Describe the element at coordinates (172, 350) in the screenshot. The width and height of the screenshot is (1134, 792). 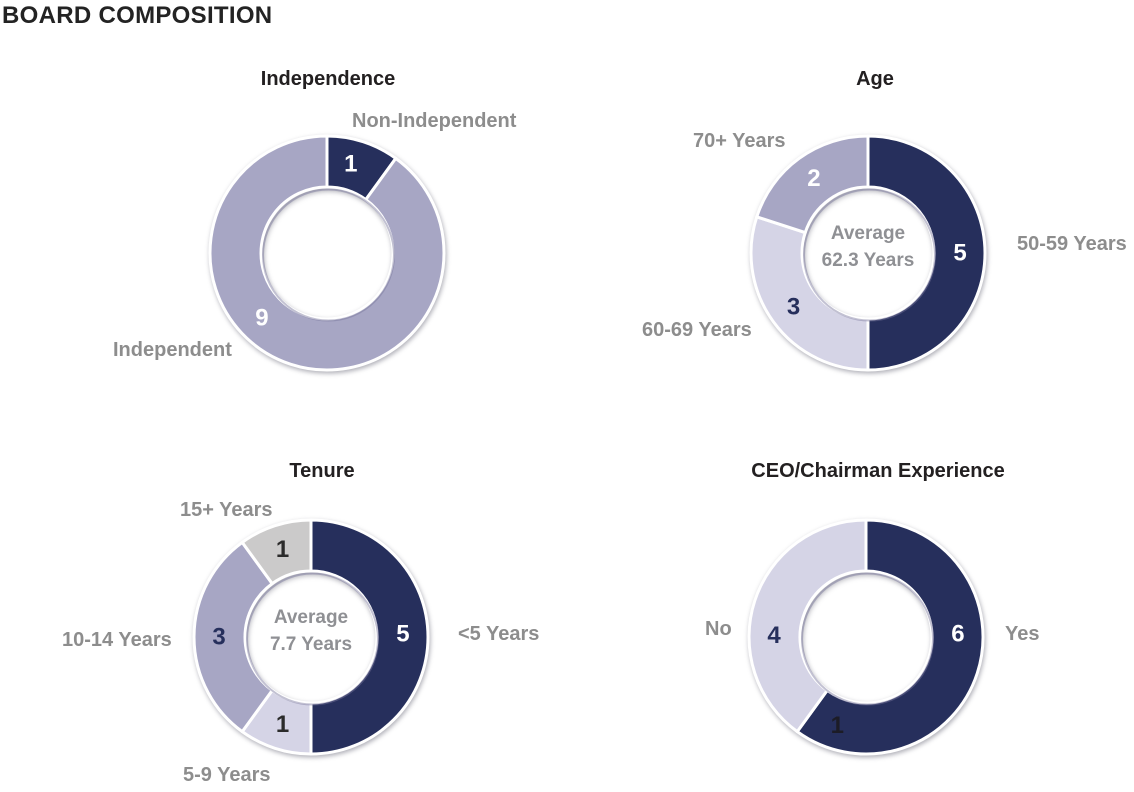
I see `category-label-independent: Independent` at that location.